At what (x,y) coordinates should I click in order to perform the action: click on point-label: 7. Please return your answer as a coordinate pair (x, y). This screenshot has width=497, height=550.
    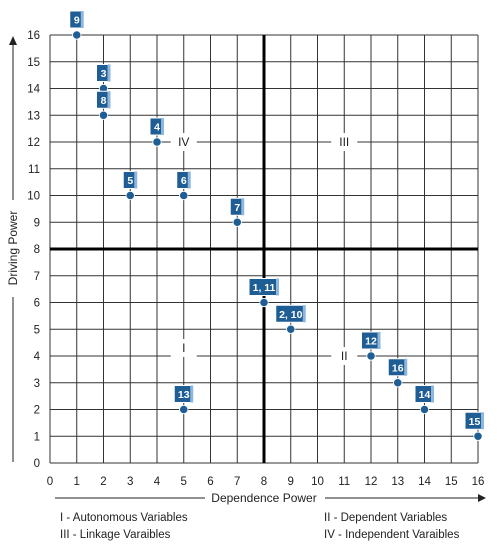
    Looking at the image, I should click on (237, 208).